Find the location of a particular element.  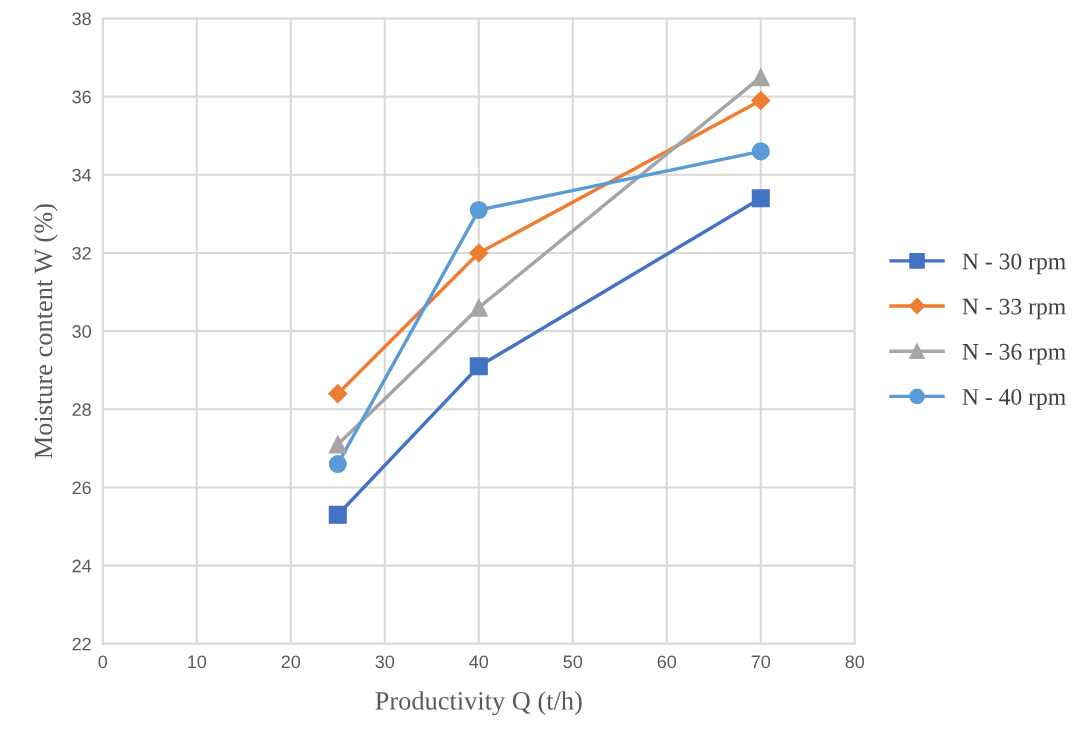

y-tick-label: 38 is located at coordinates (81, 19).